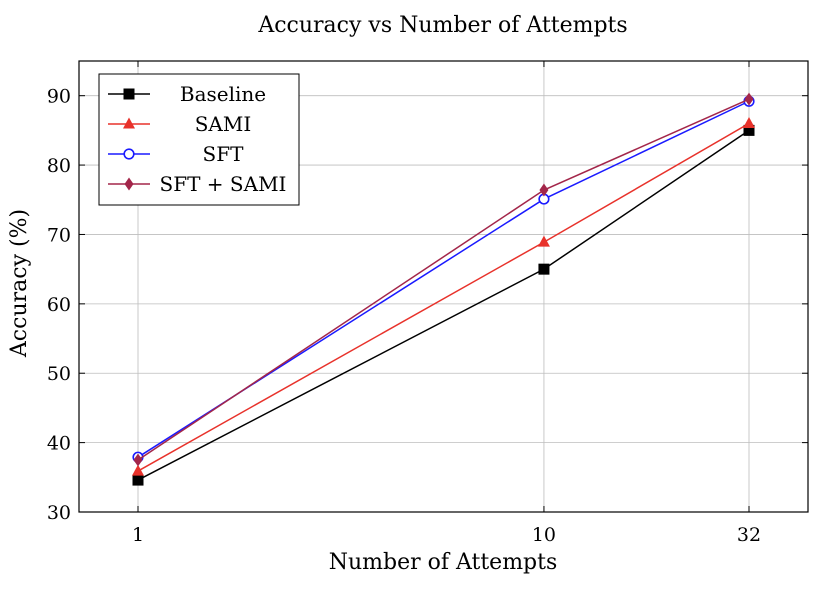 The height and width of the screenshot is (590, 830). I want to click on legend-label: Baseline, so click(223, 94).